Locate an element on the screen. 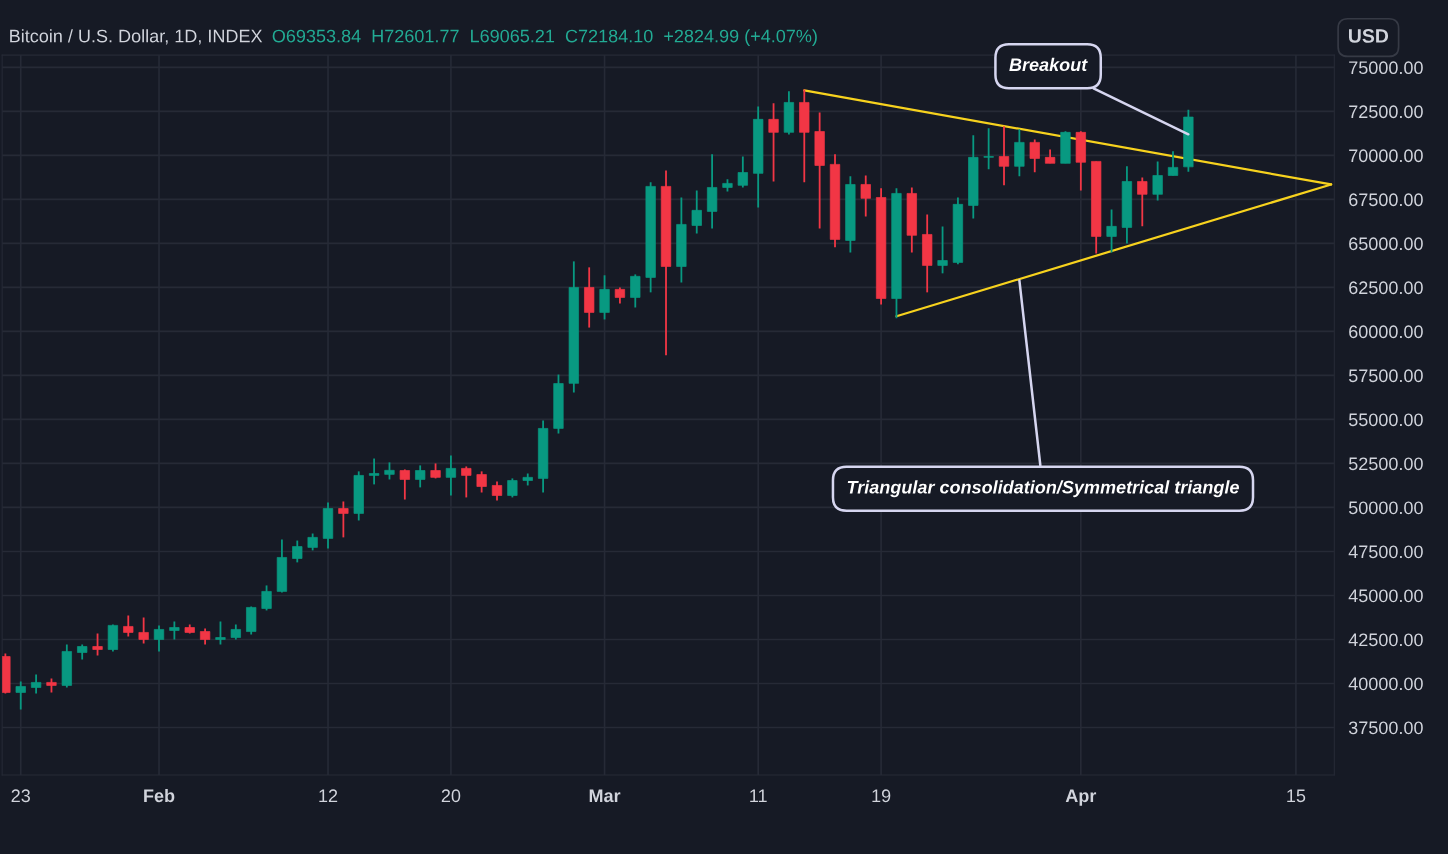 The image size is (1448, 854). y-tick-label: 67500.00 is located at coordinates (1386, 200).